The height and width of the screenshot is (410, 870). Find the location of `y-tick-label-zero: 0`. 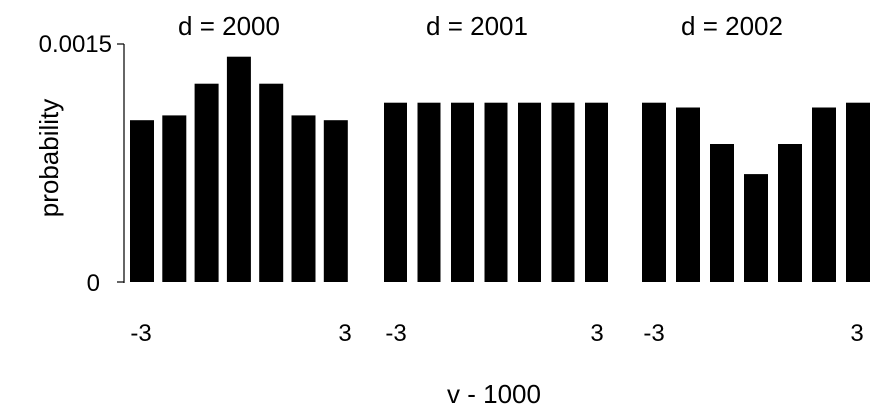

y-tick-label-zero: 0 is located at coordinates (93, 283).